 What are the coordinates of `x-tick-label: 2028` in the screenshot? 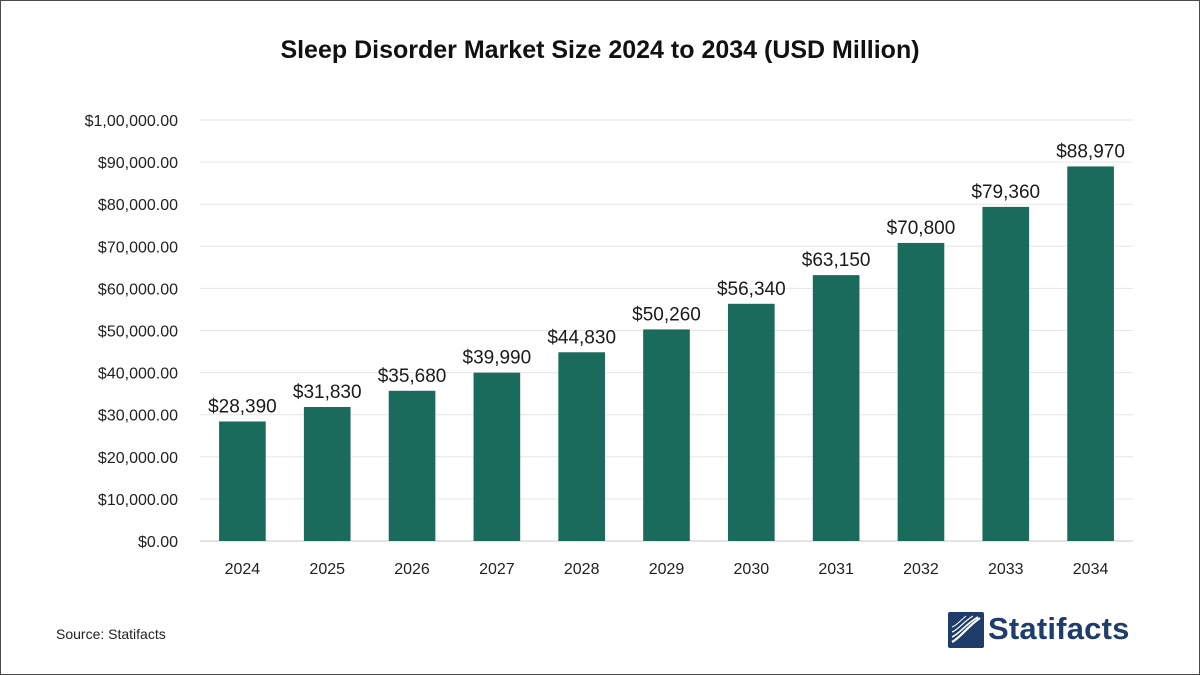 It's located at (582, 569).